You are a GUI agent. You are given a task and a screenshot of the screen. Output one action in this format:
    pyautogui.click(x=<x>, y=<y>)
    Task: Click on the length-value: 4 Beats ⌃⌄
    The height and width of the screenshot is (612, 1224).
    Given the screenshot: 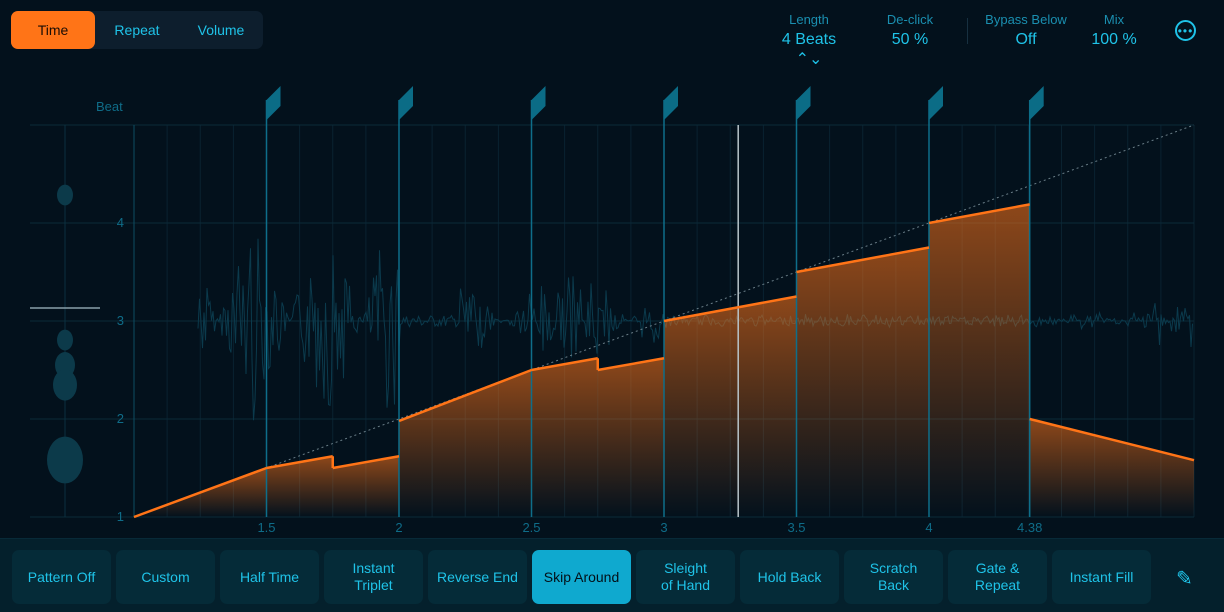 What is the action you would take?
    pyautogui.click(x=809, y=49)
    